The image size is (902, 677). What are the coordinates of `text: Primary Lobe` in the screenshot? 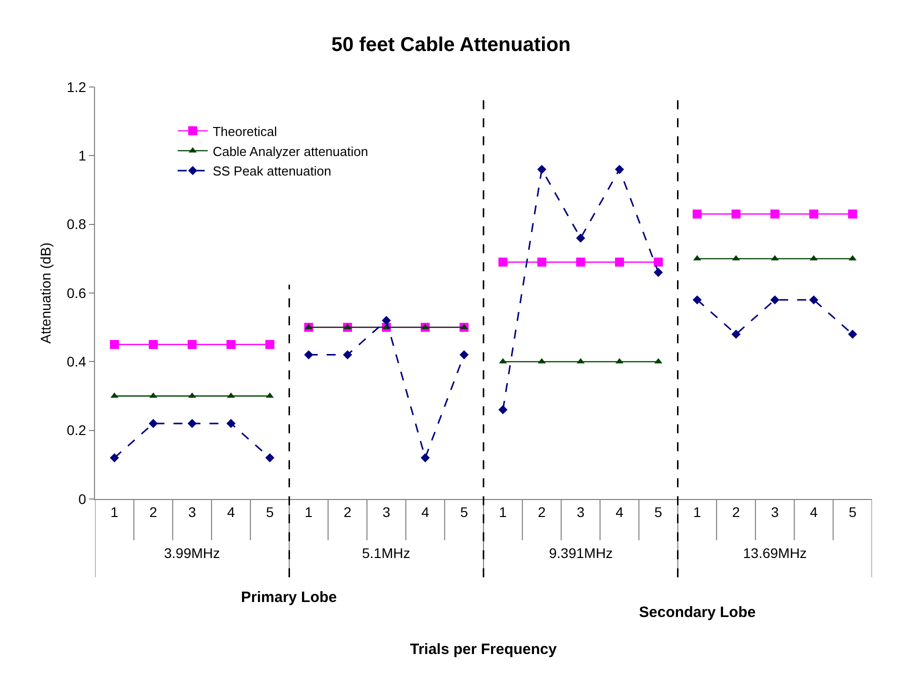 It's located at (289, 597).